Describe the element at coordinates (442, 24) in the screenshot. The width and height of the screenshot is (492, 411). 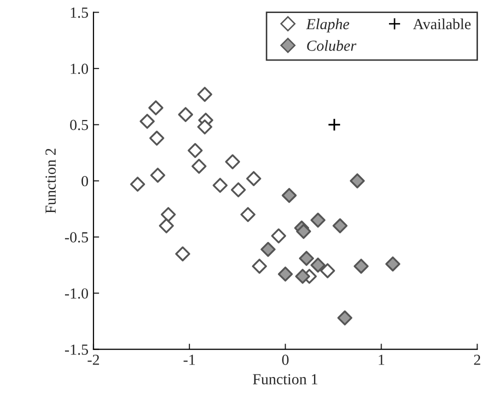
I see `legend-label: Available` at that location.